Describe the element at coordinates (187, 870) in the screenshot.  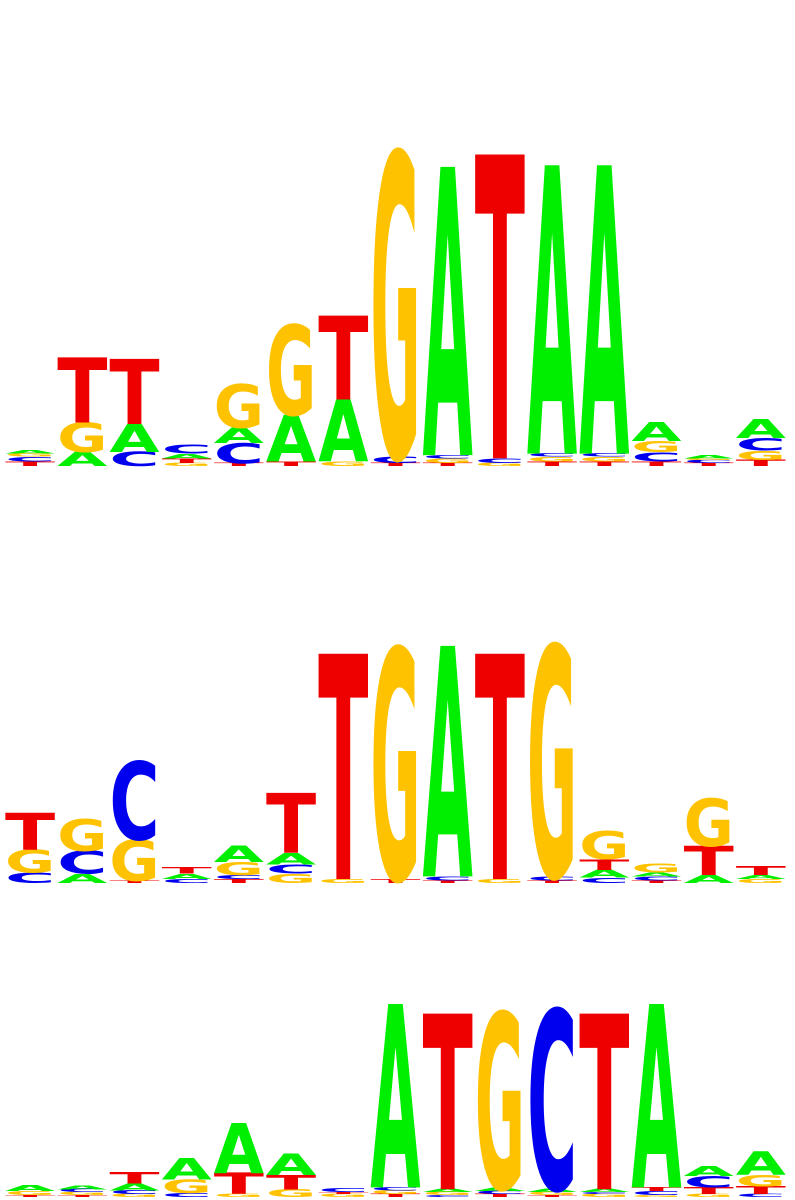
I see `logo-2-pos-4-letter-T: T` at that location.